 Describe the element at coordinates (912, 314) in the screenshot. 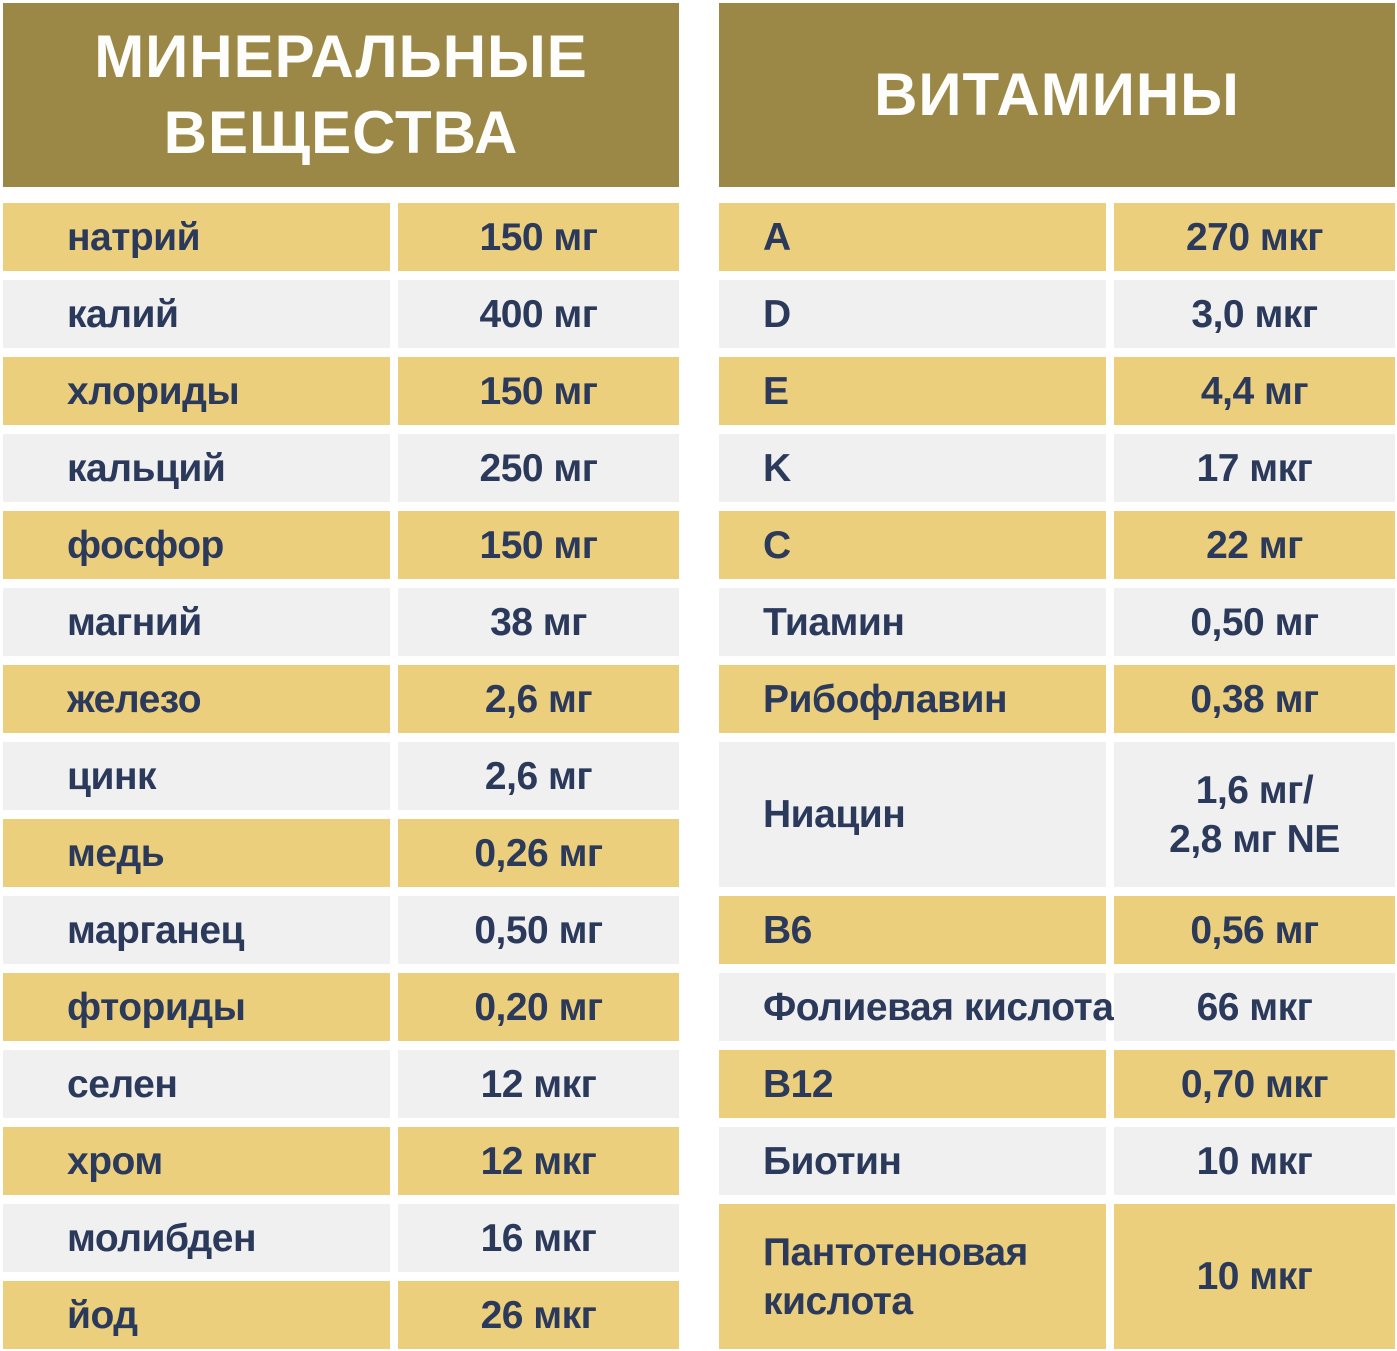

I see `nutrient-name: D` at that location.